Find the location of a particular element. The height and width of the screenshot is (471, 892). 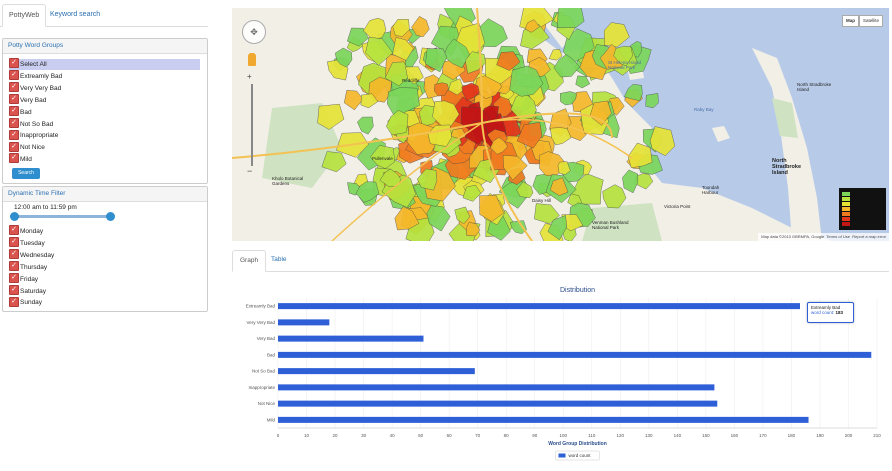

word-group-checkbox-row: ✓ Very Bad is located at coordinates (27, 99).